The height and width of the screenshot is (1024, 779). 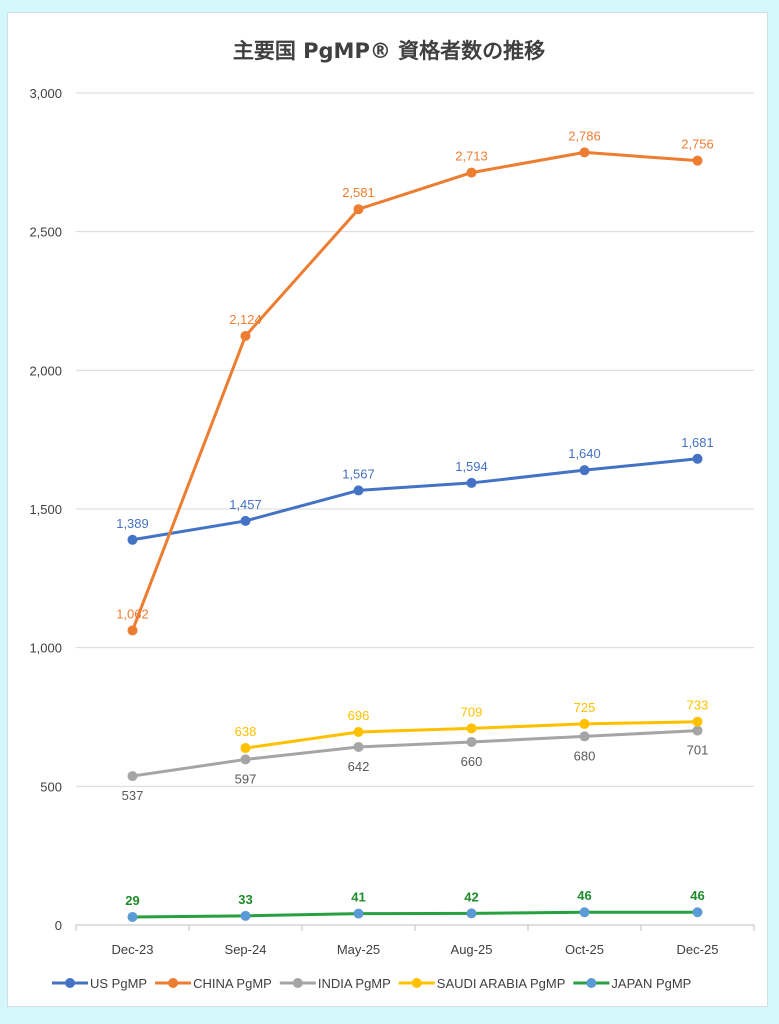 I want to click on x-tick-label: Dec-23, so click(x=133, y=949).